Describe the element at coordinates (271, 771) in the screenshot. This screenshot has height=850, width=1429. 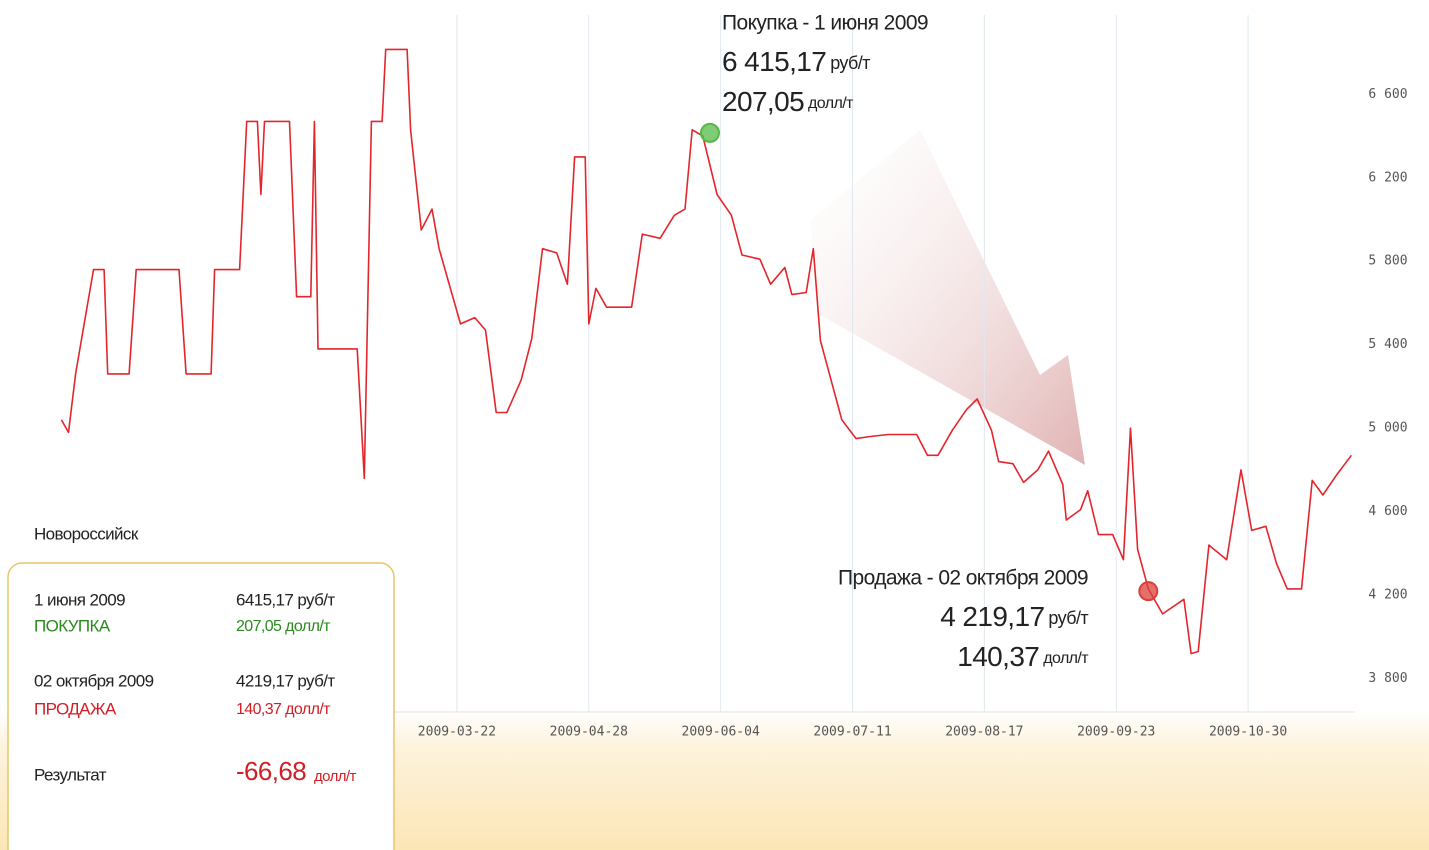
I see `result-value: -66,68` at that location.